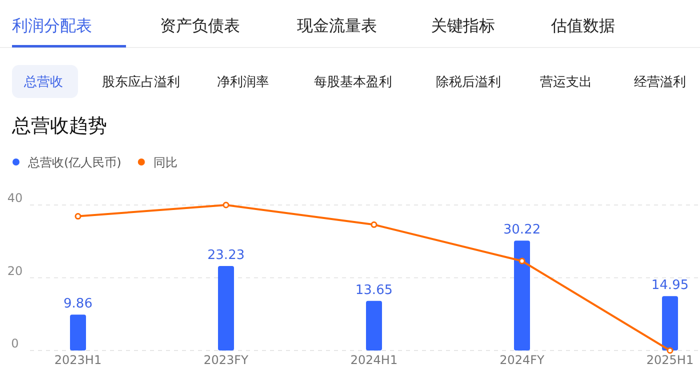 The image size is (700, 375). What do you see at coordinates (660, 82) in the screenshot?
I see `text: 经营溢利` at bounding box center [660, 82].